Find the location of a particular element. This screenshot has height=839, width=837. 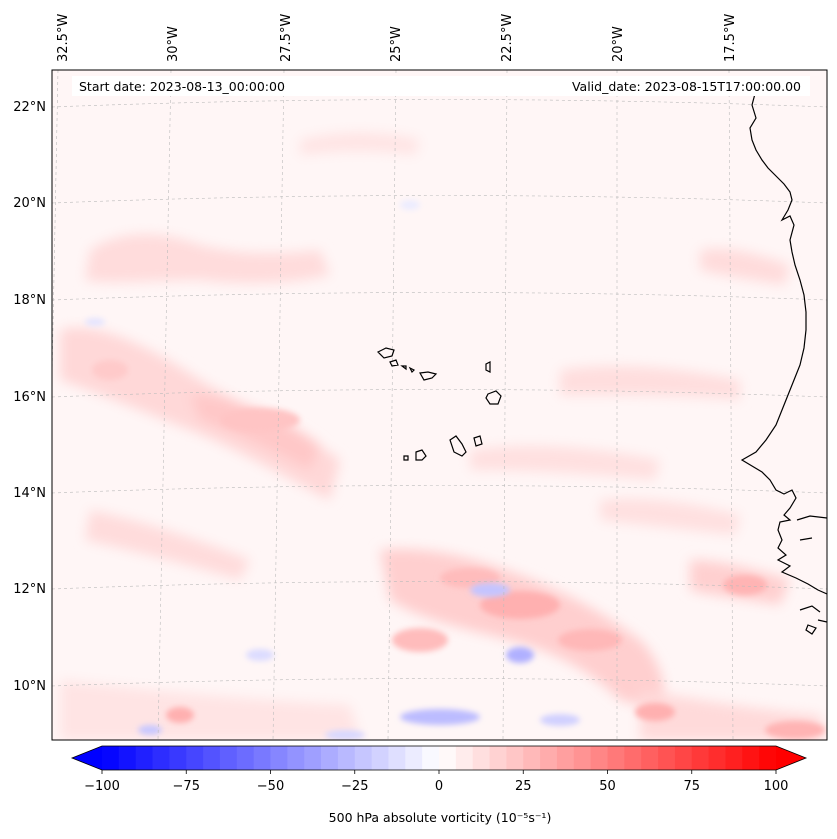

colorbar-tick-label: −25 is located at coordinates (354, 786).